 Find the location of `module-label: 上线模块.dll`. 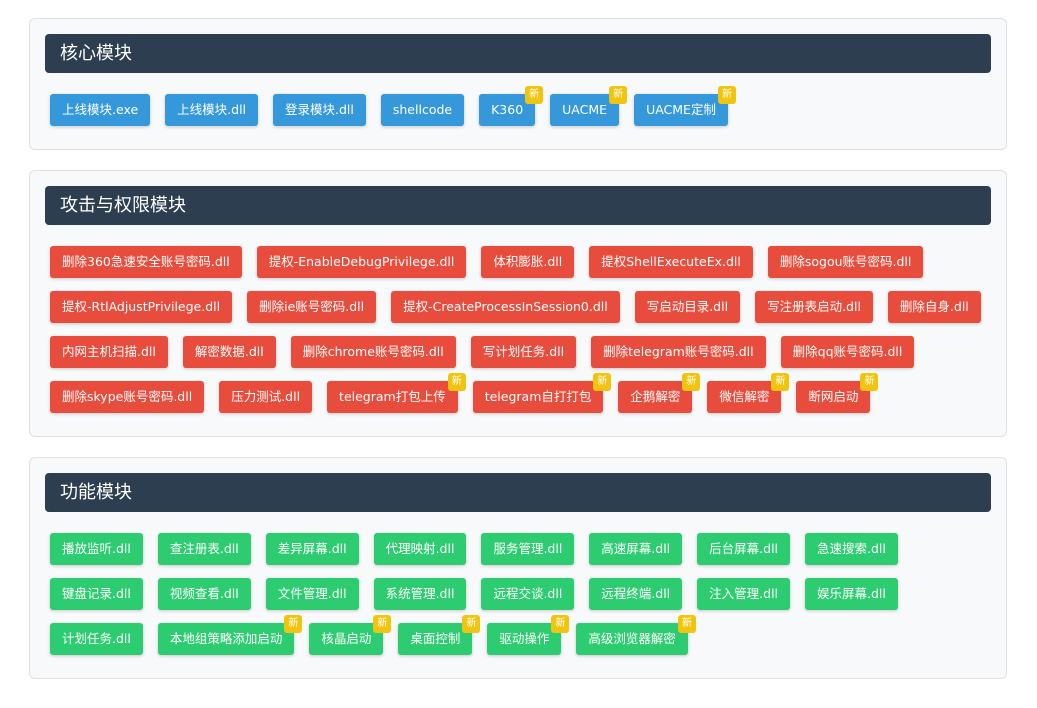

module-label: 上线模块.dll is located at coordinates (212, 109).